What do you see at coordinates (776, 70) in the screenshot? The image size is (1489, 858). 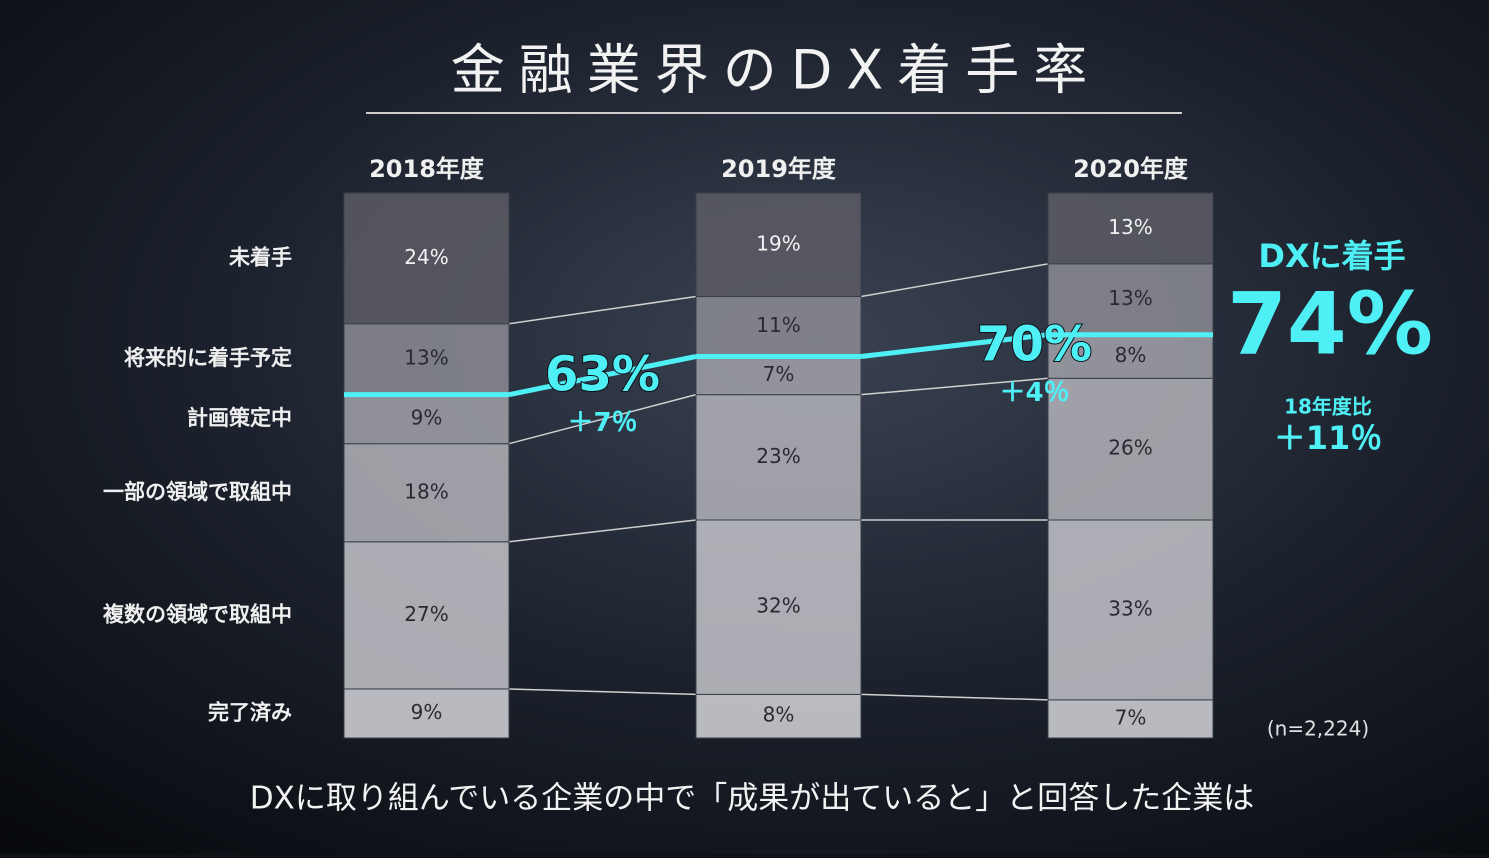 I see `chart-title: 金融業界のDX着手率` at bounding box center [776, 70].